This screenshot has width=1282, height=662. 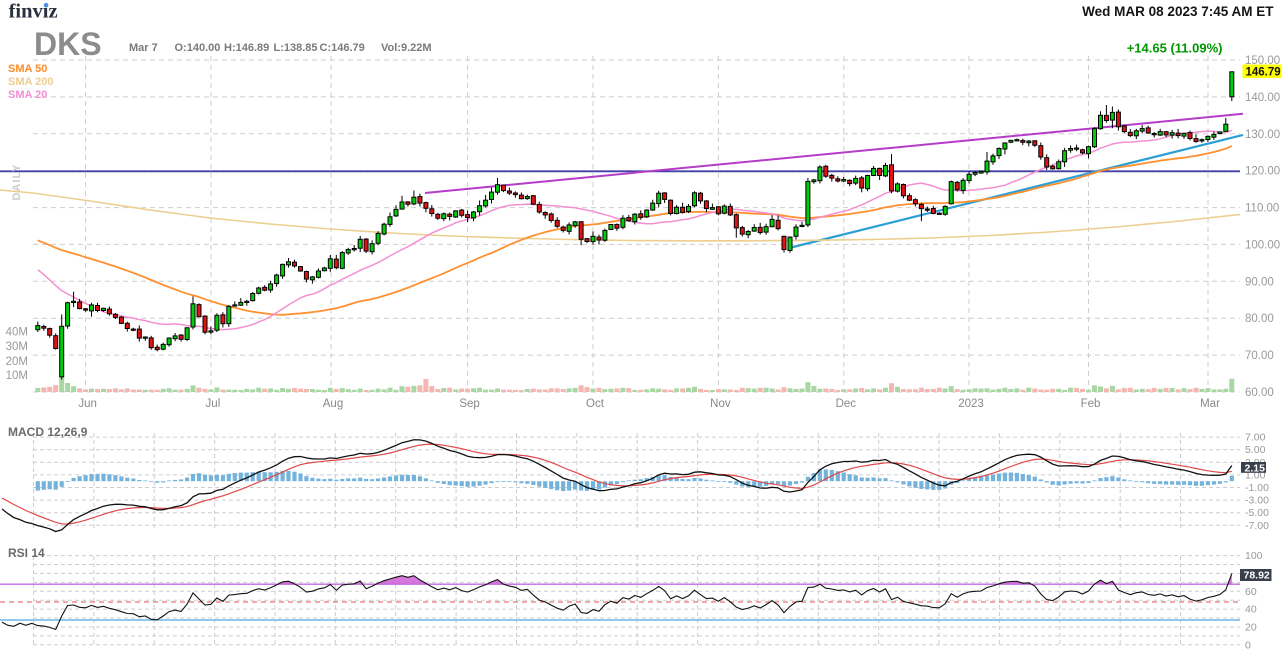 I want to click on svg-text: 100, so click(x=1254, y=556).